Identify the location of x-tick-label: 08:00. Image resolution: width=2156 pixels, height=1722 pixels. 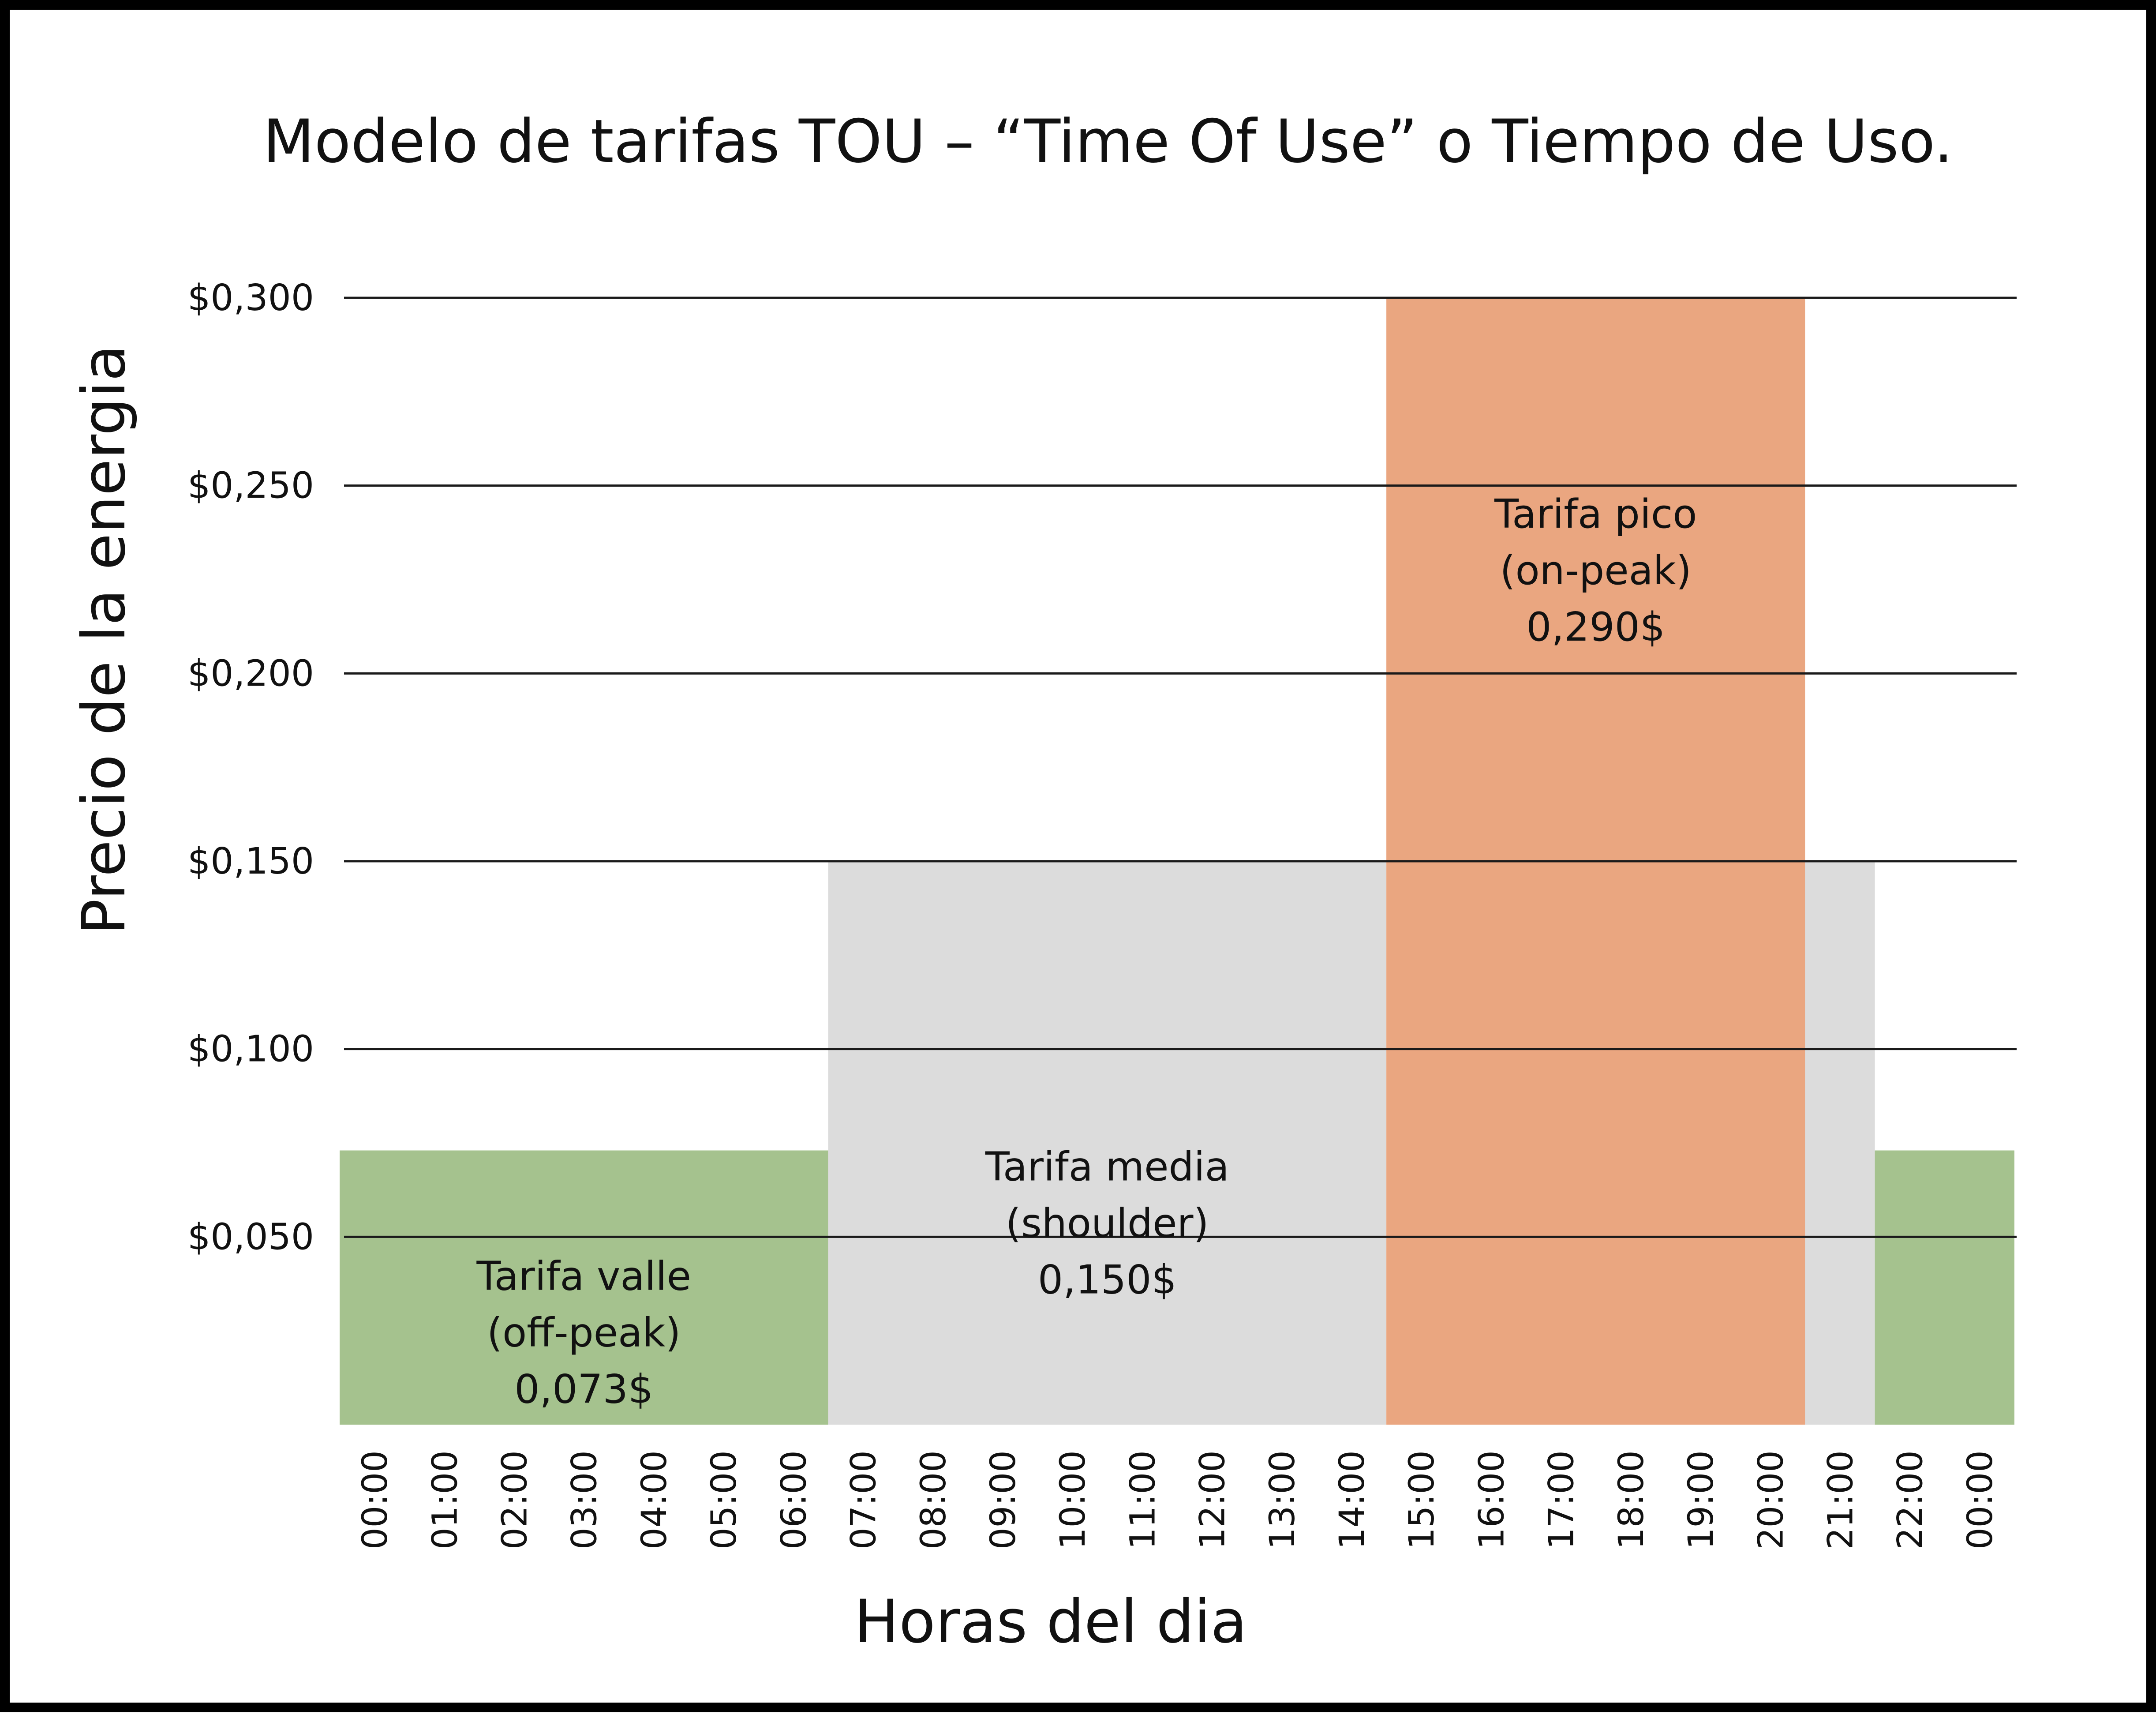
(934, 1499).